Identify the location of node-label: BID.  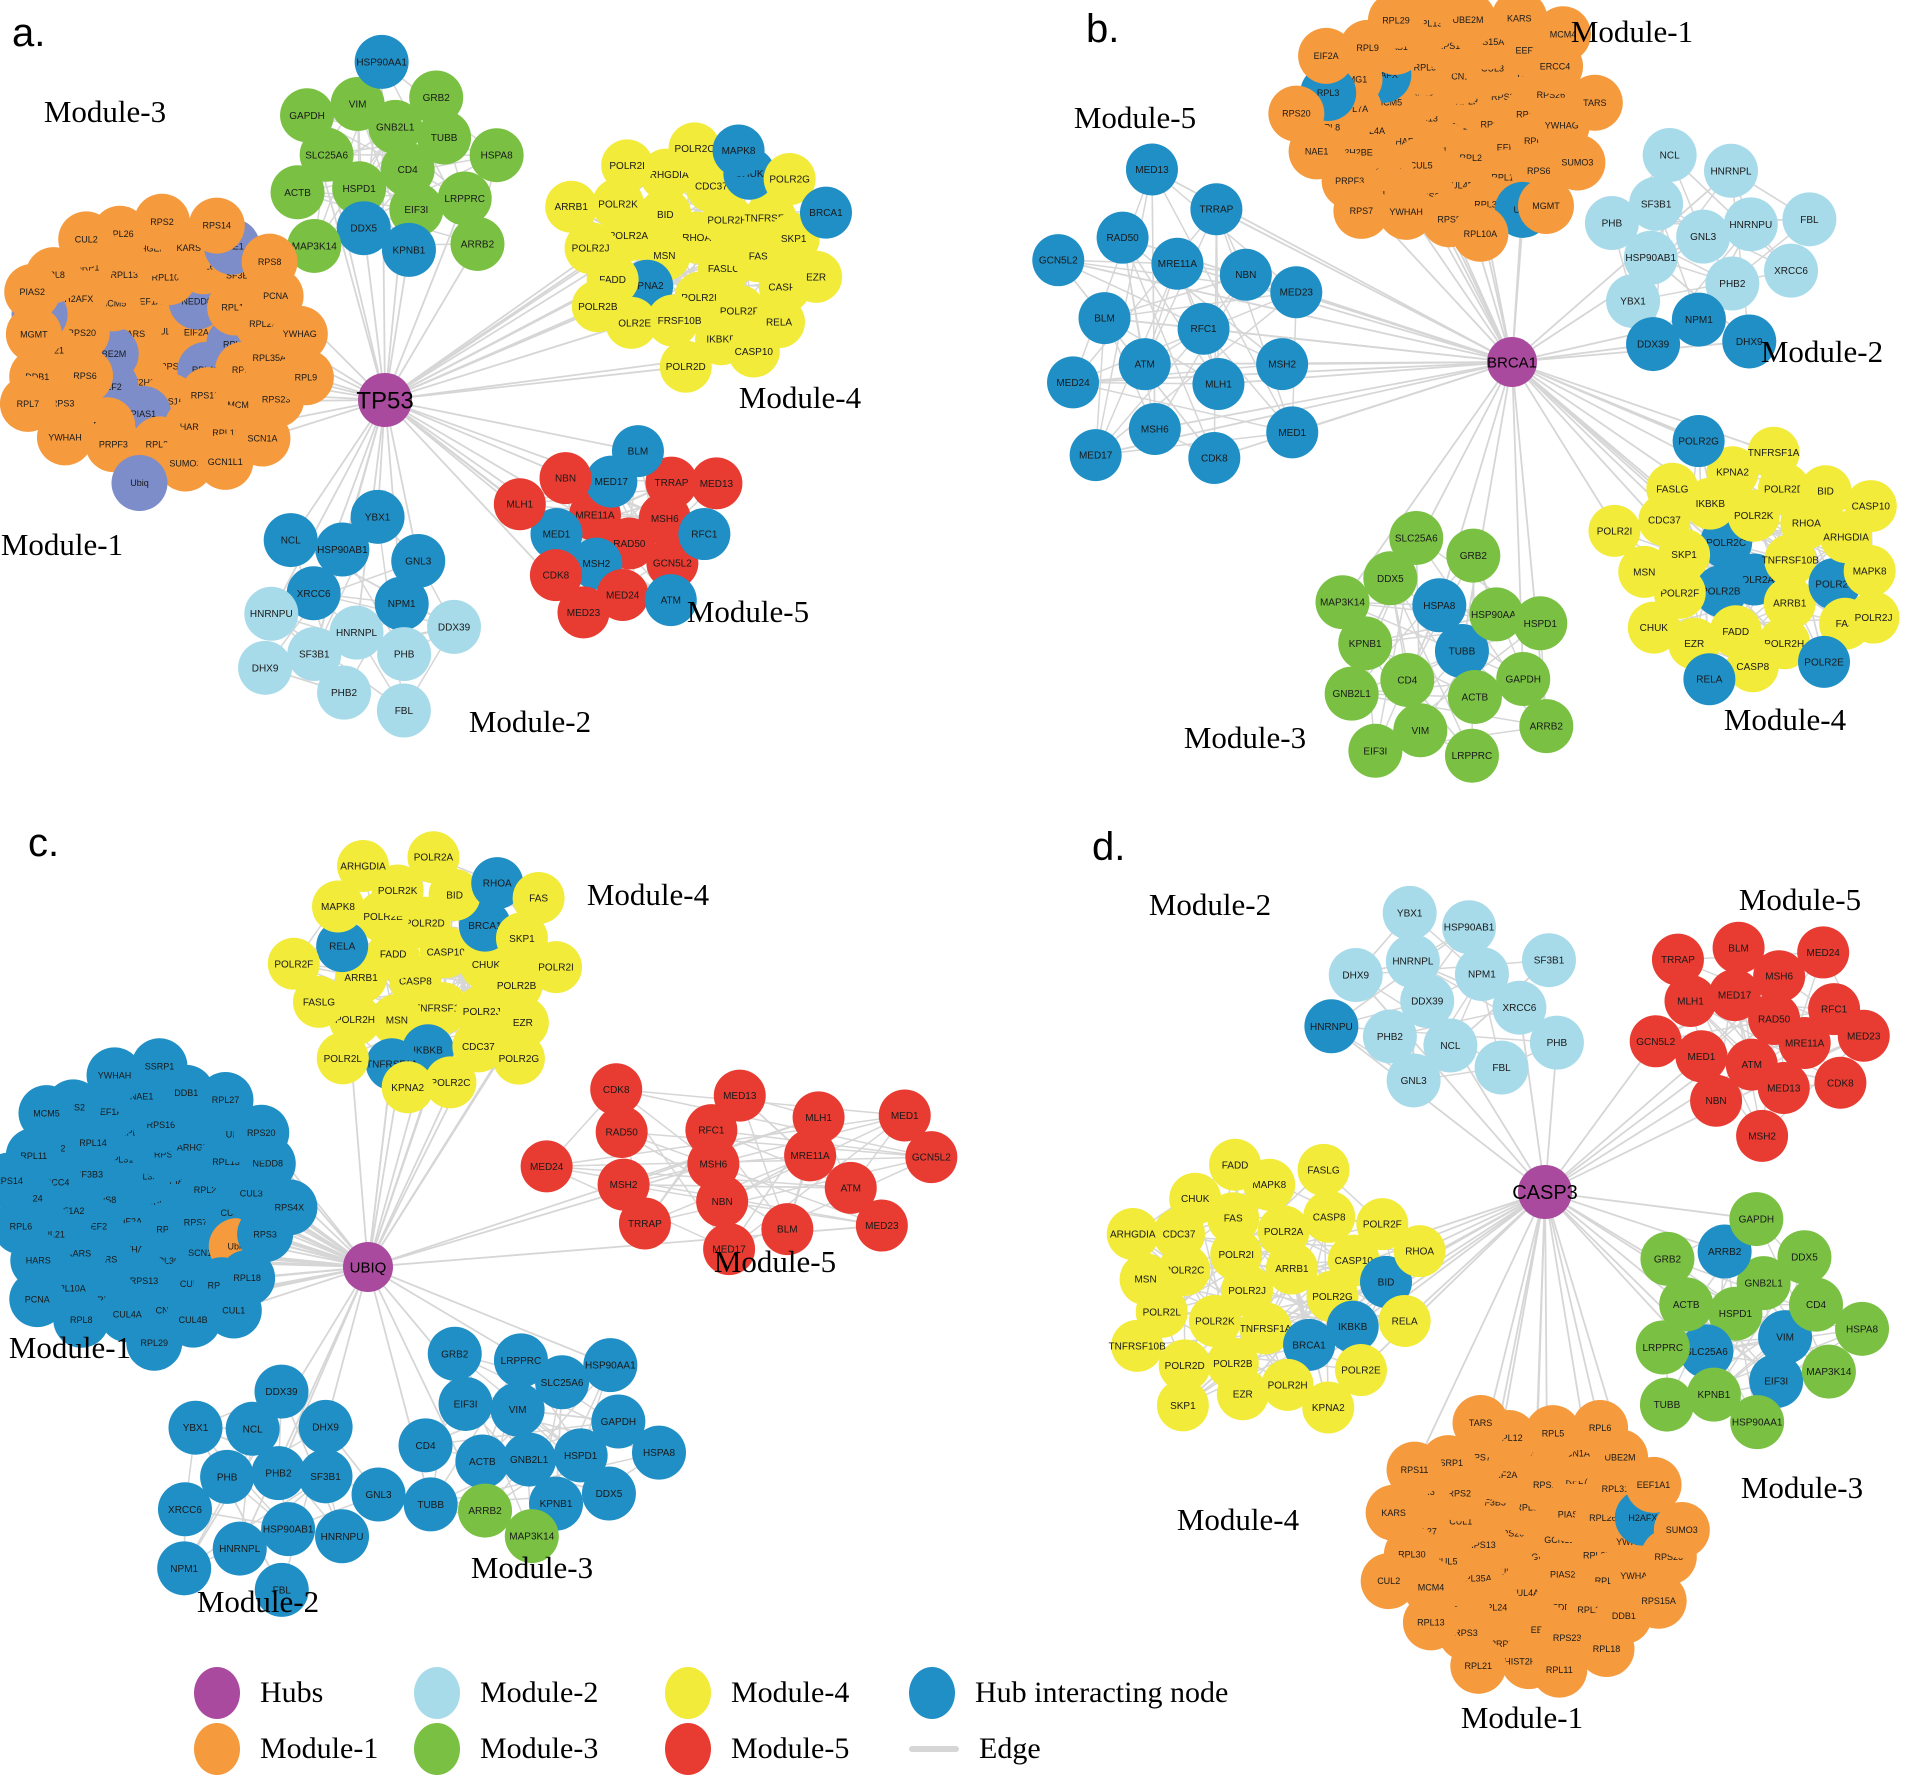
(454, 895).